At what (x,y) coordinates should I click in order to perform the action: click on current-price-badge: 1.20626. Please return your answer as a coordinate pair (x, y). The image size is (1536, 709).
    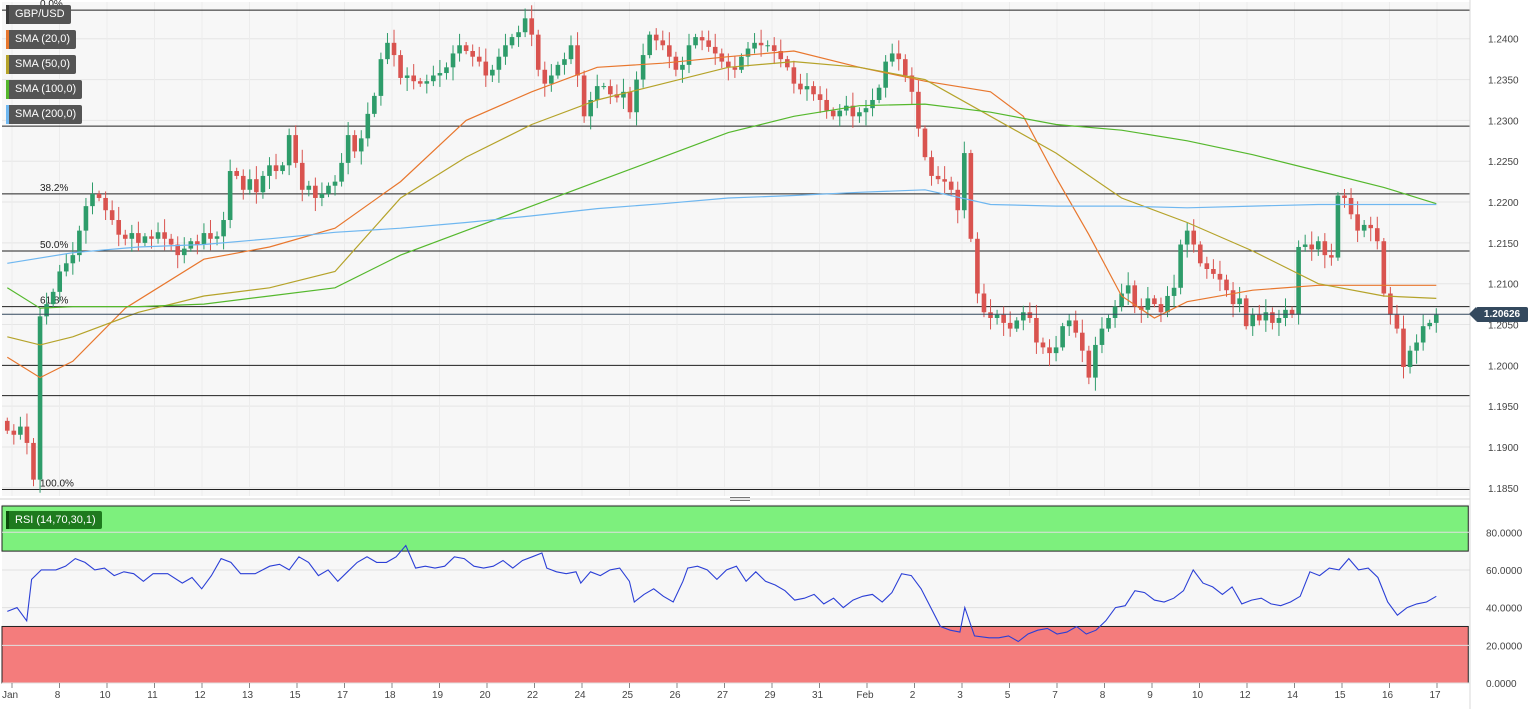
    Looking at the image, I should click on (1498, 314).